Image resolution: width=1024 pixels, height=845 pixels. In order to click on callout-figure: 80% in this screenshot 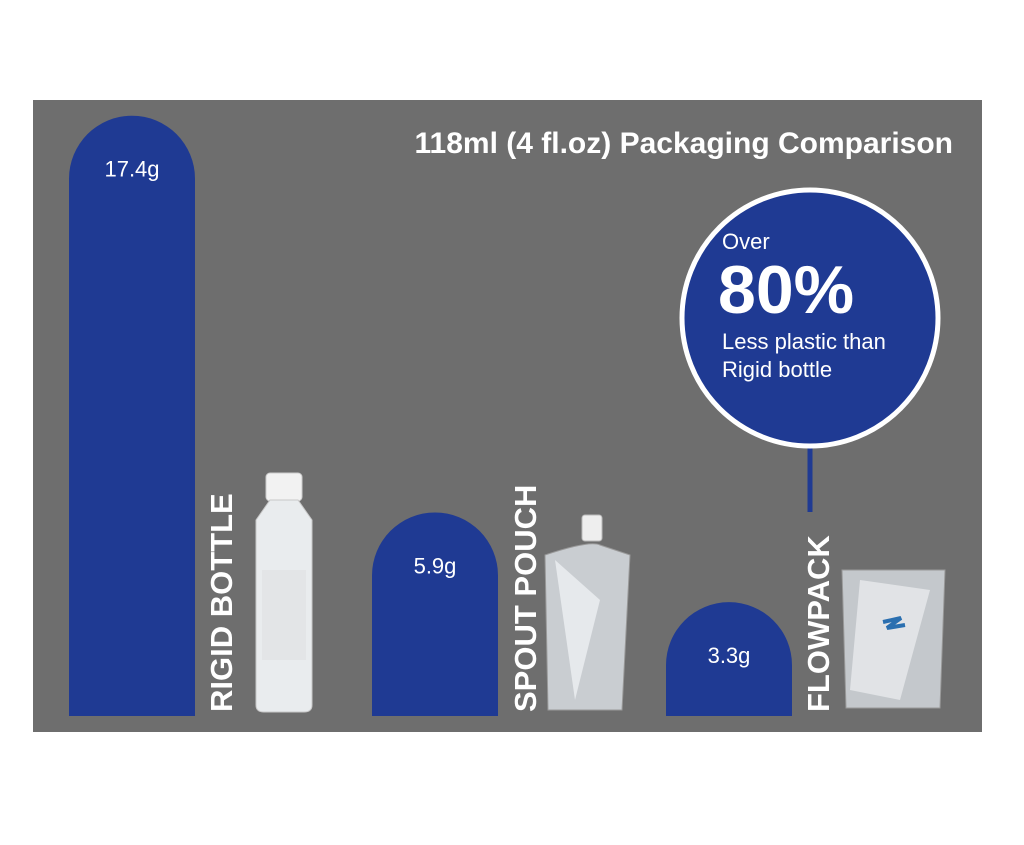, I will do `click(786, 290)`.